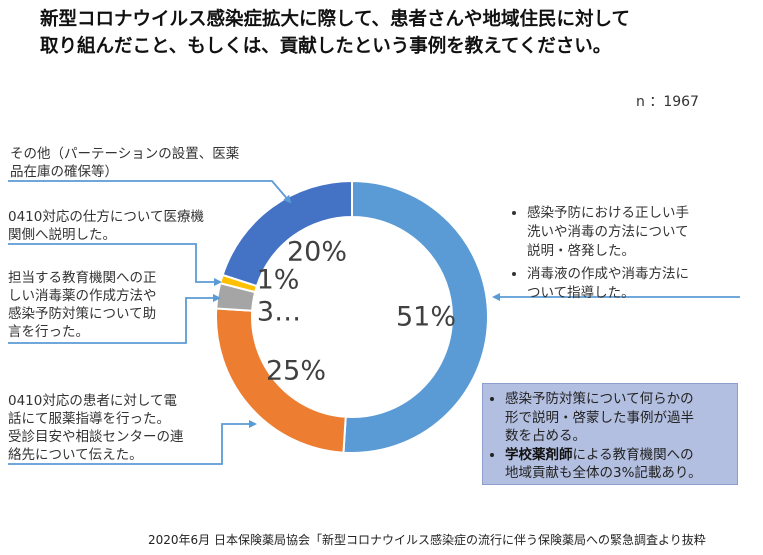  Describe the element at coordinates (278, 280) in the screenshot. I see `slice-label-3: 1%` at that location.